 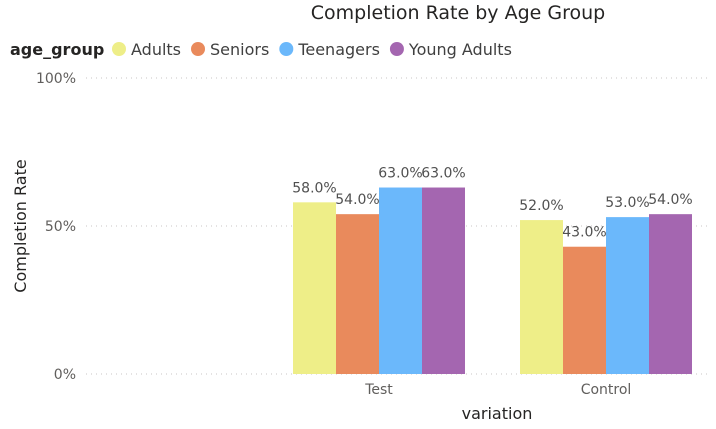 What do you see at coordinates (357, 200) in the screenshot?
I see `data-label-test-1: 54.0%` at bounding box center [357, 200].